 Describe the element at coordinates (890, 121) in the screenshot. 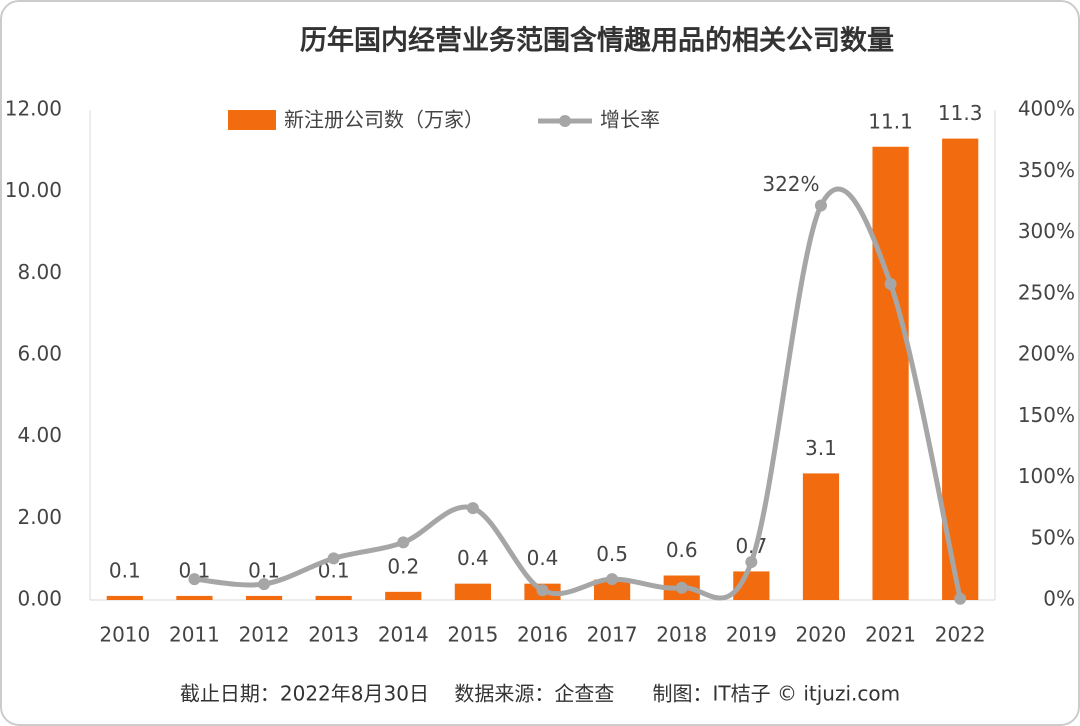

I see `data-label: 11.1` at that location.